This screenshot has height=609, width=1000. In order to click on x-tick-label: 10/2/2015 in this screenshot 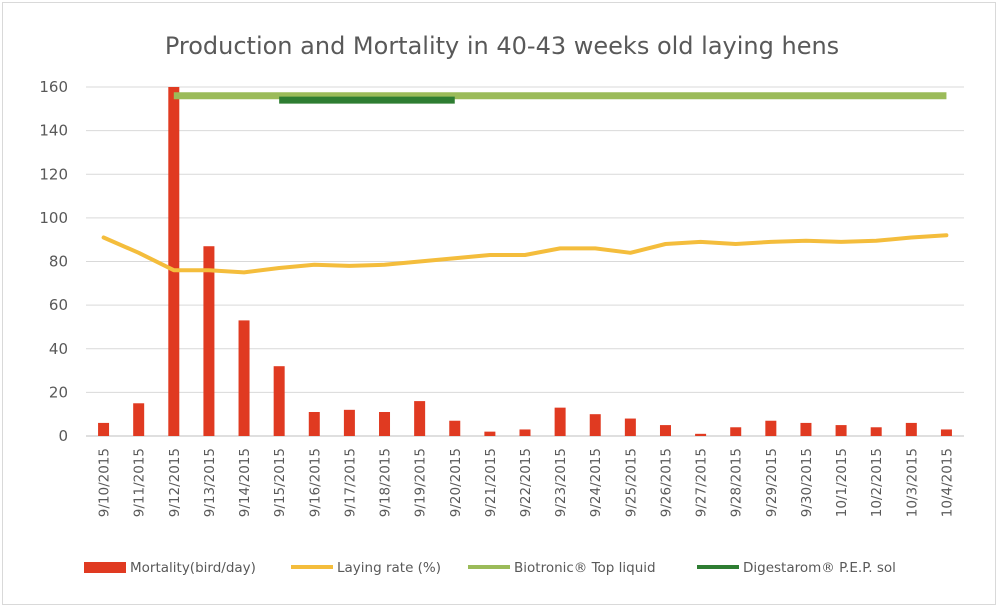, I will do `click(877, 482)`.